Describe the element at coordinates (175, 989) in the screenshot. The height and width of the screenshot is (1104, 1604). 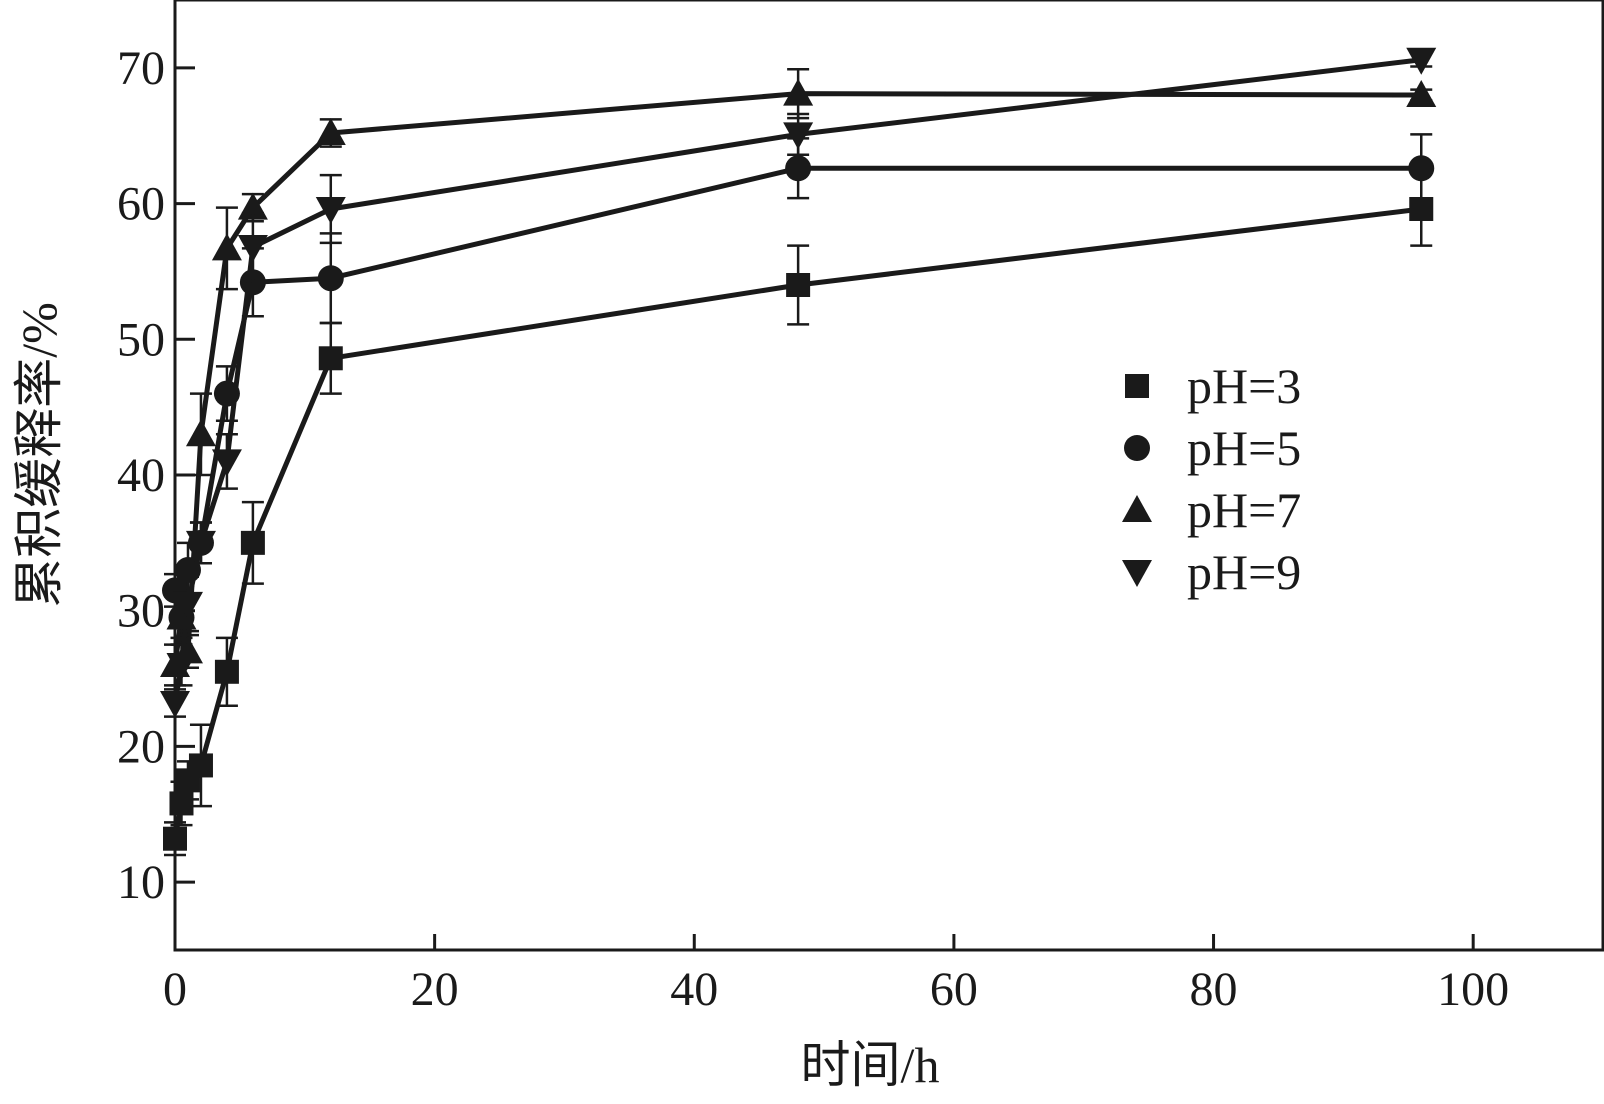
I see `x-tick-label: 0` at that location.